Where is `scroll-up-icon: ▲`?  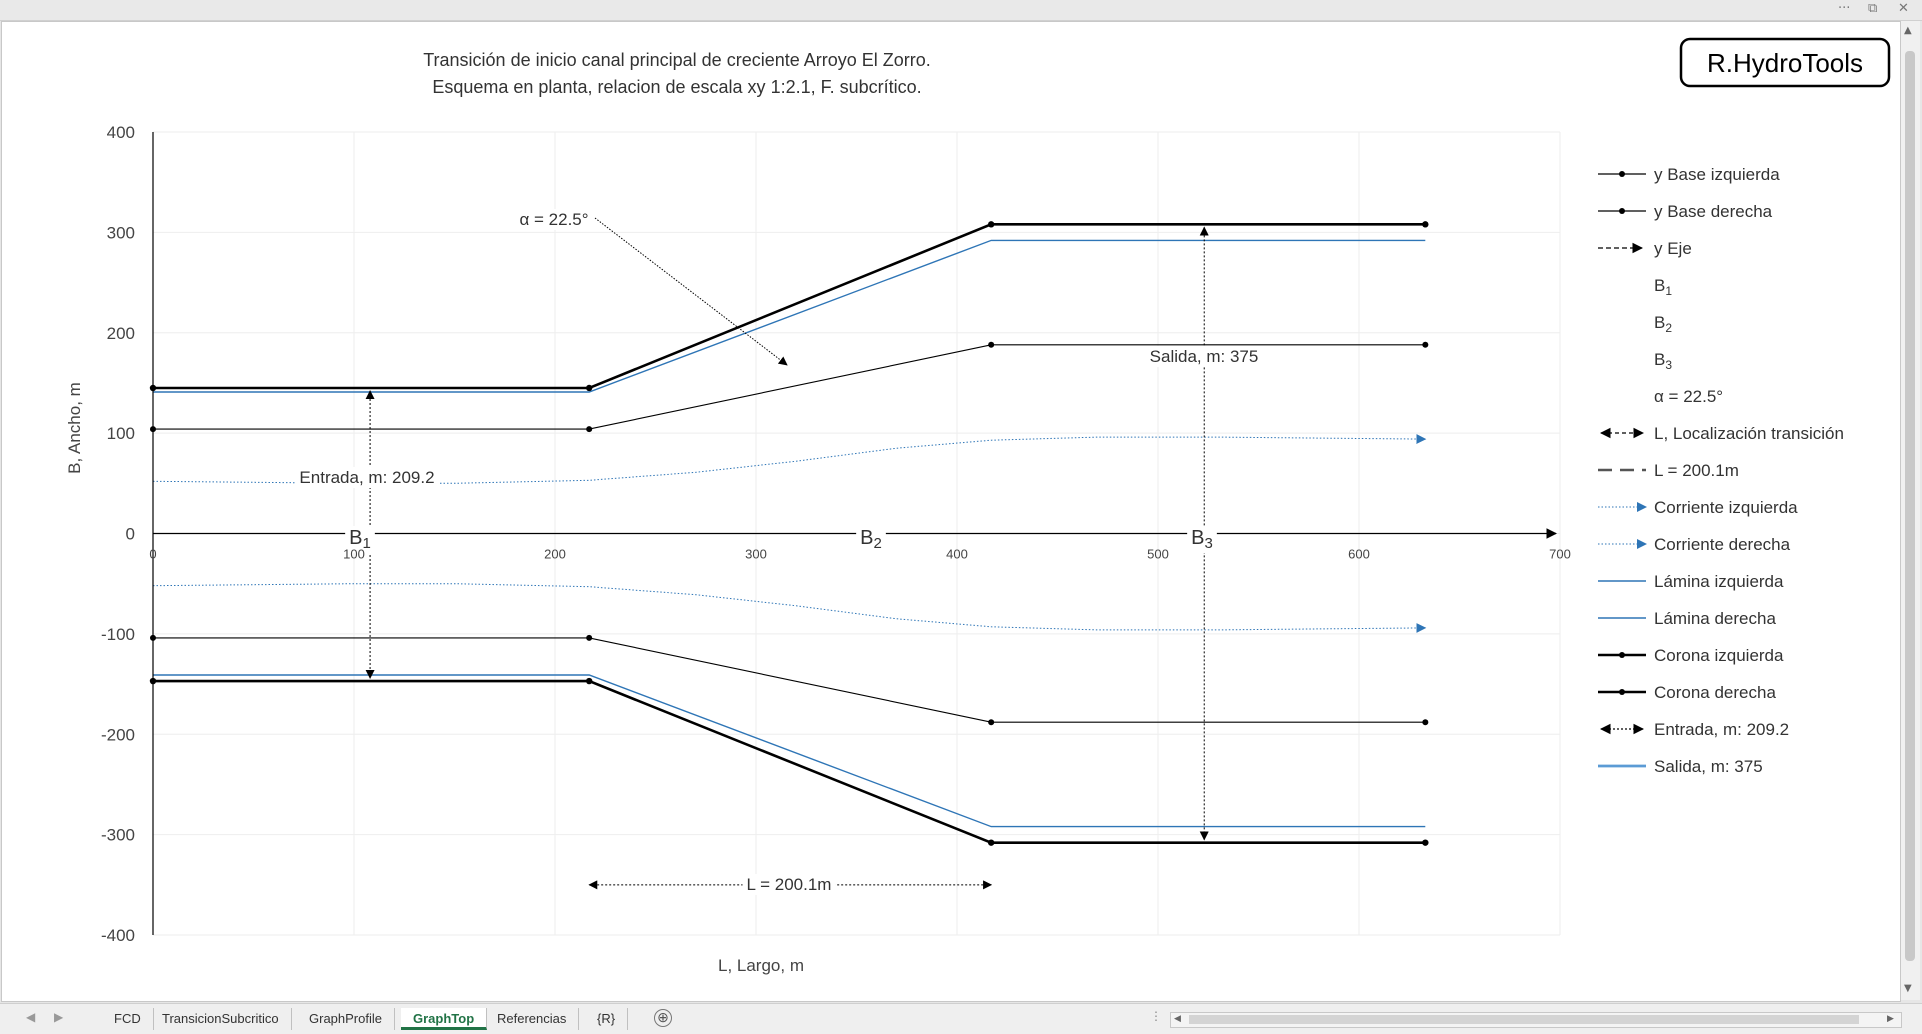
scroll-up-icon: ▲ is located at coordinates (1908, 30).